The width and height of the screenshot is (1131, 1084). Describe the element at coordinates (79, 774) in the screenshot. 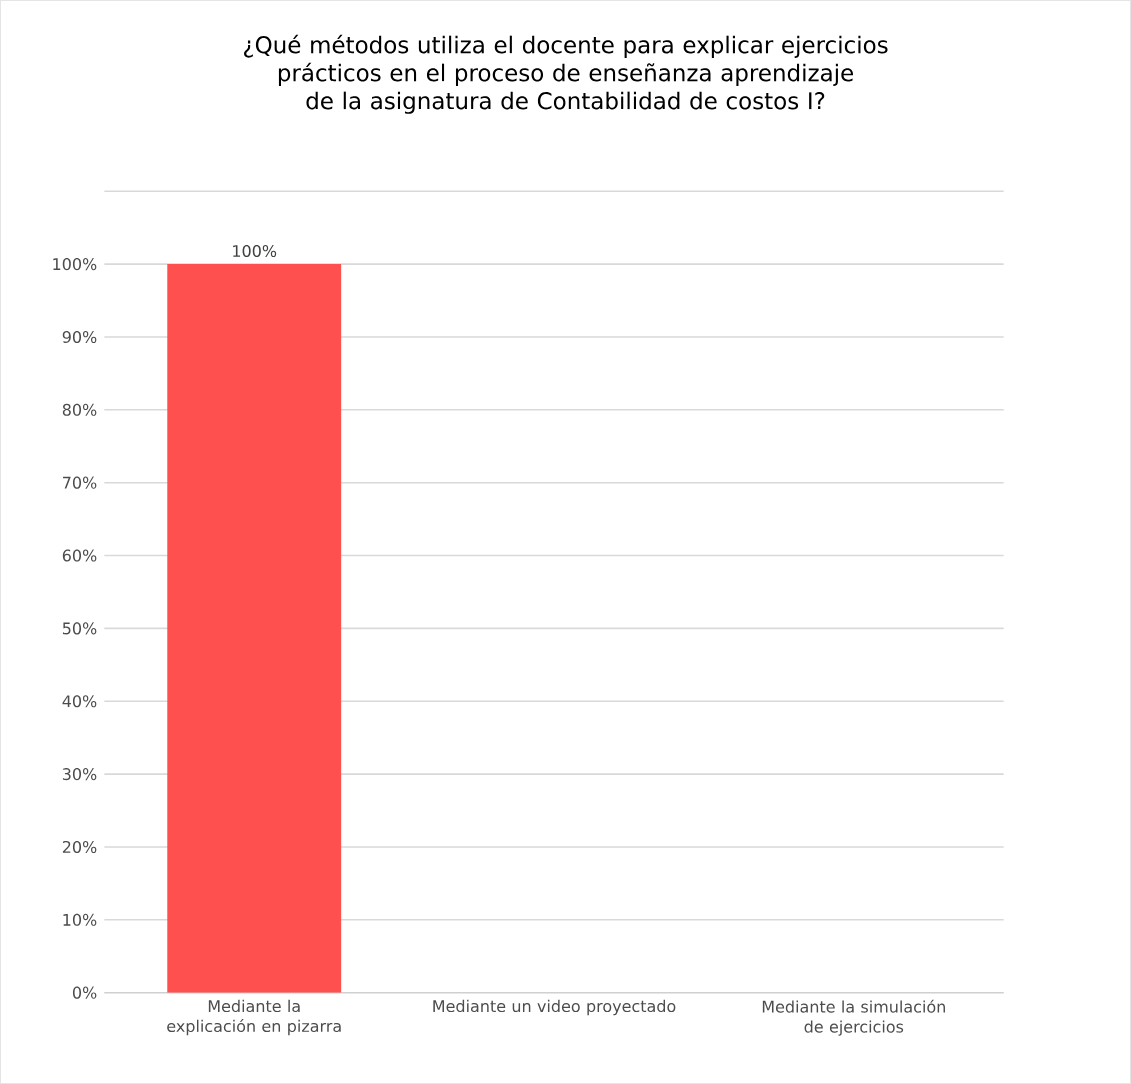

I see `y-tick-label: 30%` at that location.